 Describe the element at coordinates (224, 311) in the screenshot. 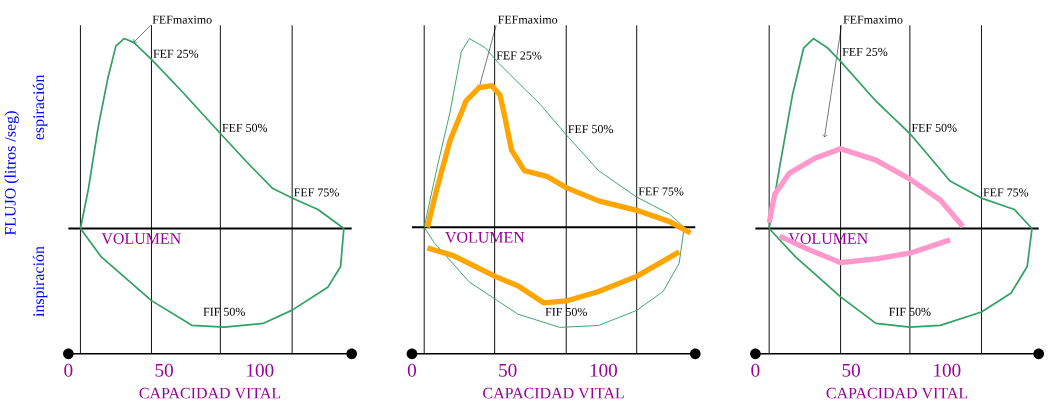

I see `annotation: FIF 50%` at that location.